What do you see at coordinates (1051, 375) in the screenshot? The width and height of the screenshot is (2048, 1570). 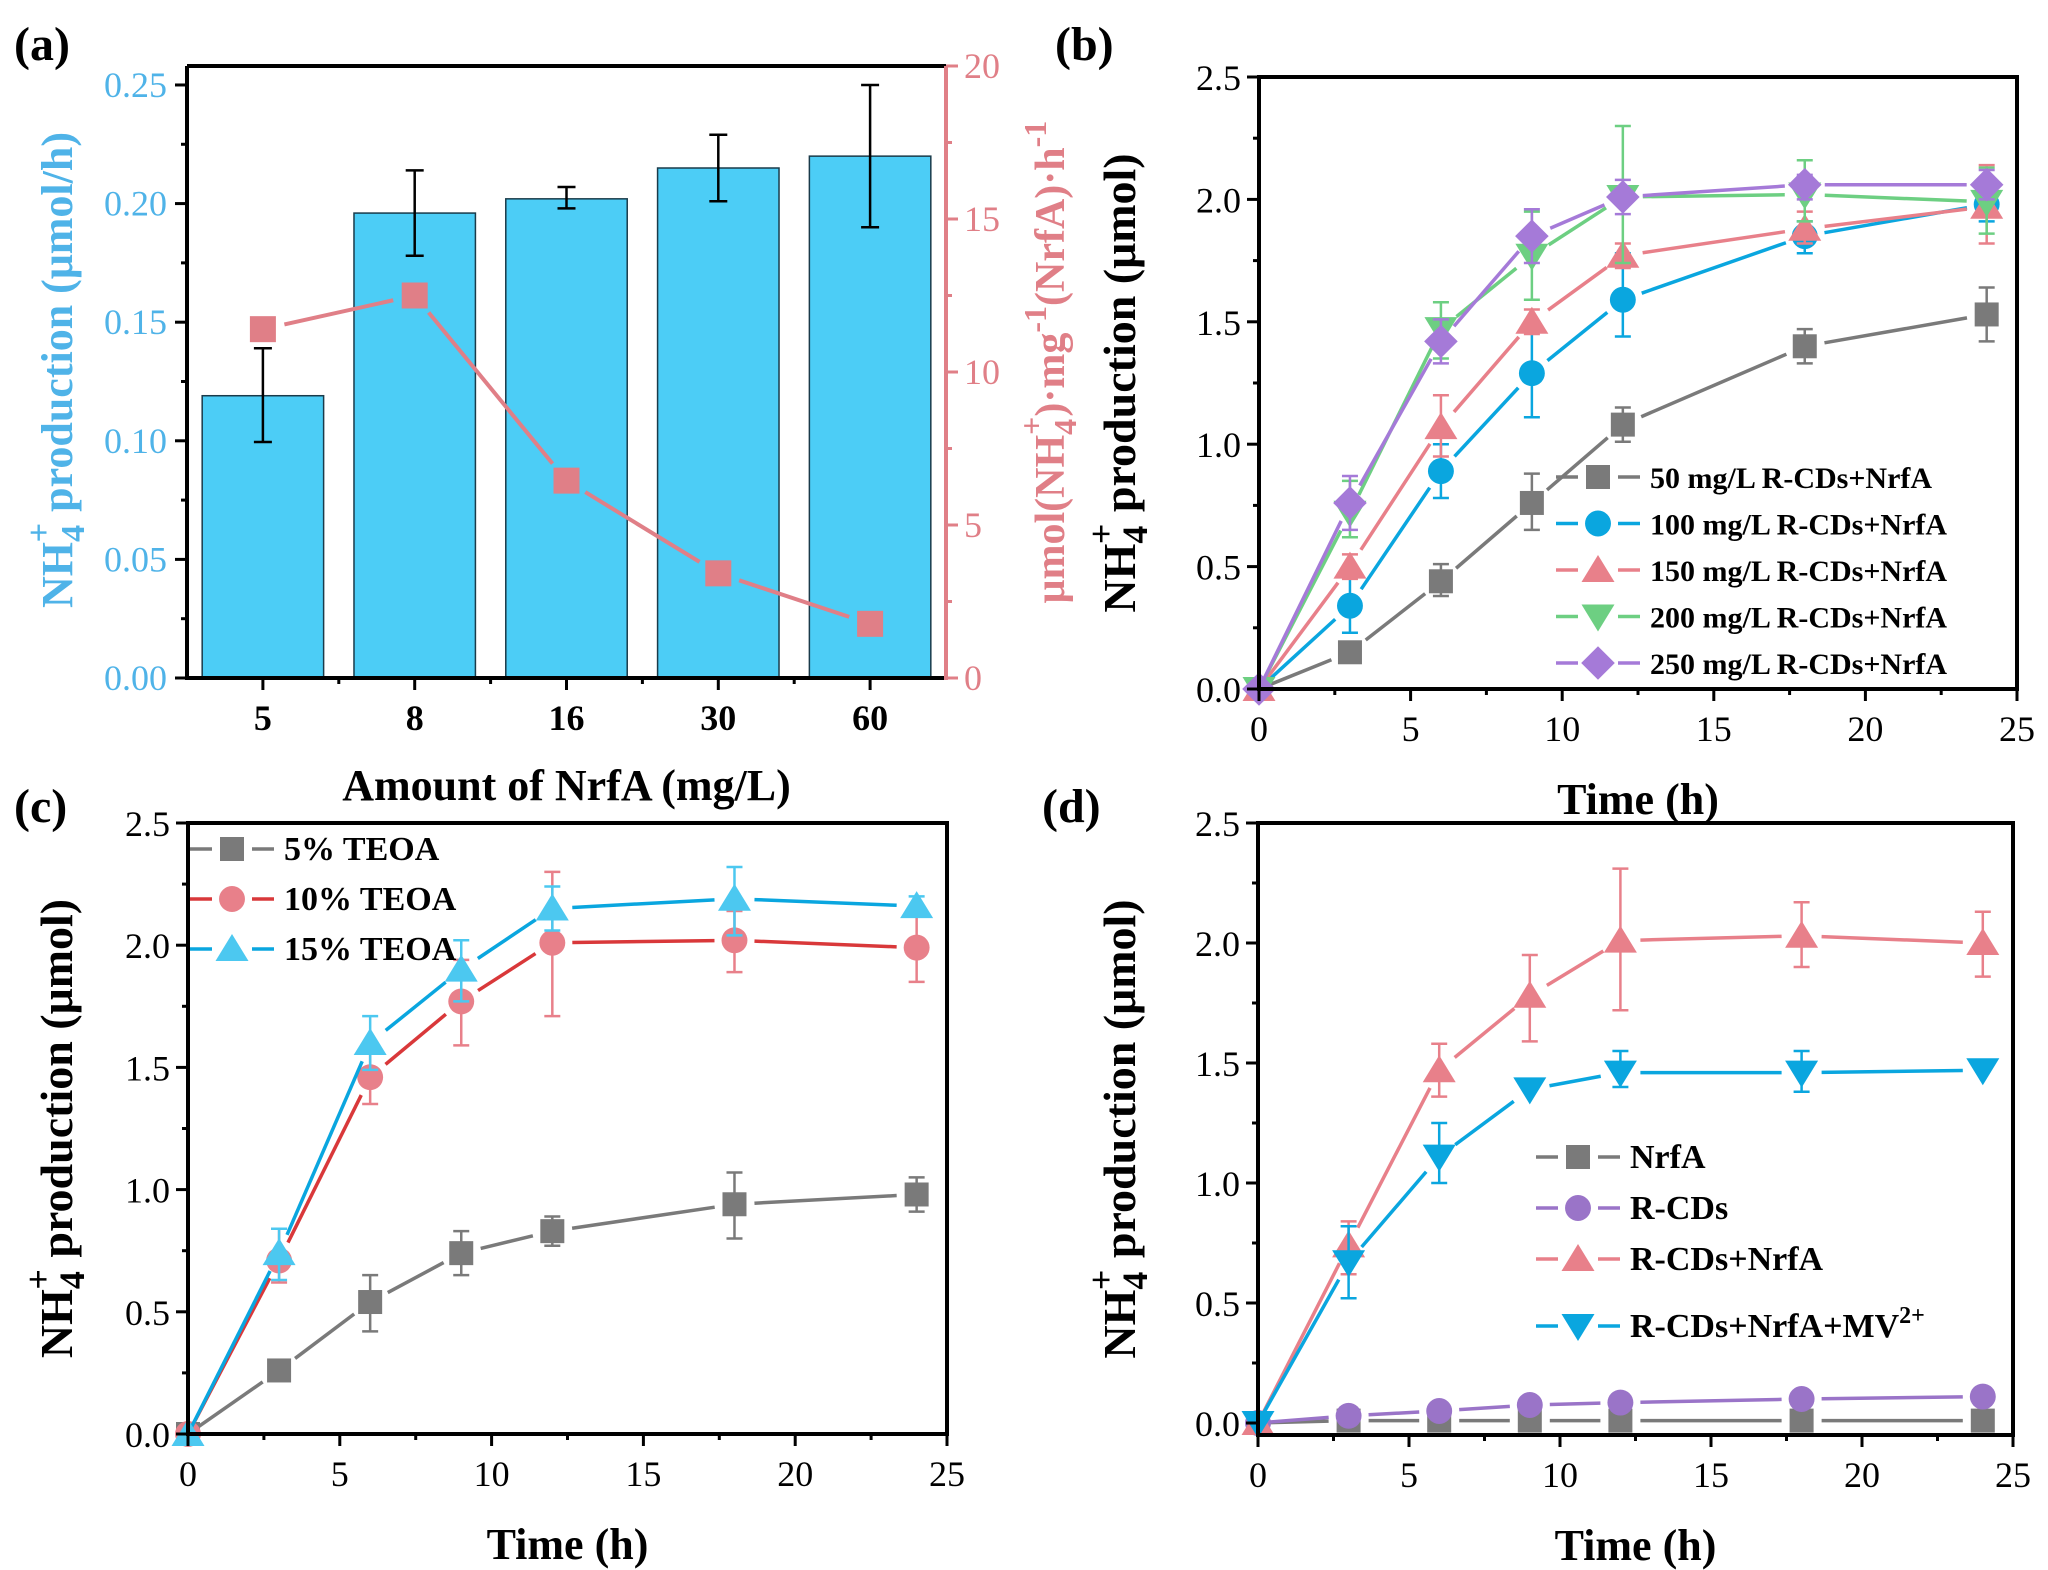 I see `y2label-part: )·mg` at bounding box center [1051, 375].